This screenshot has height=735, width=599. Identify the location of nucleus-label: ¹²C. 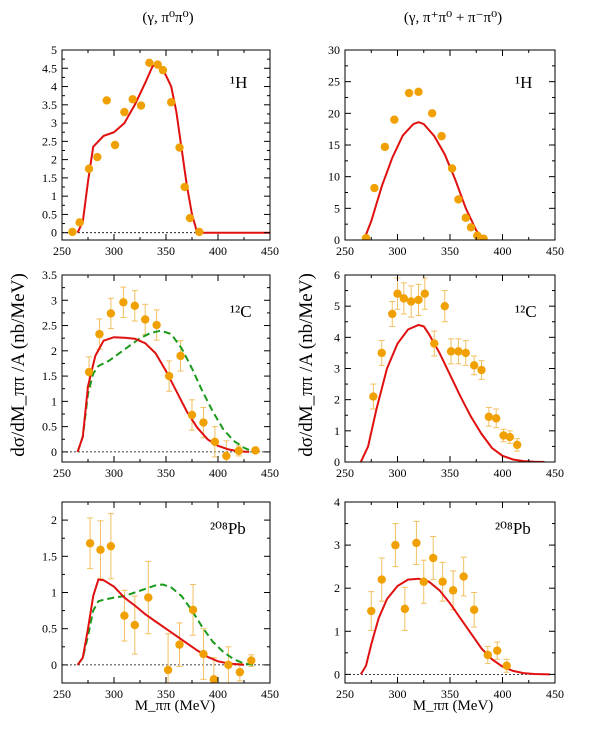
(241, 311).